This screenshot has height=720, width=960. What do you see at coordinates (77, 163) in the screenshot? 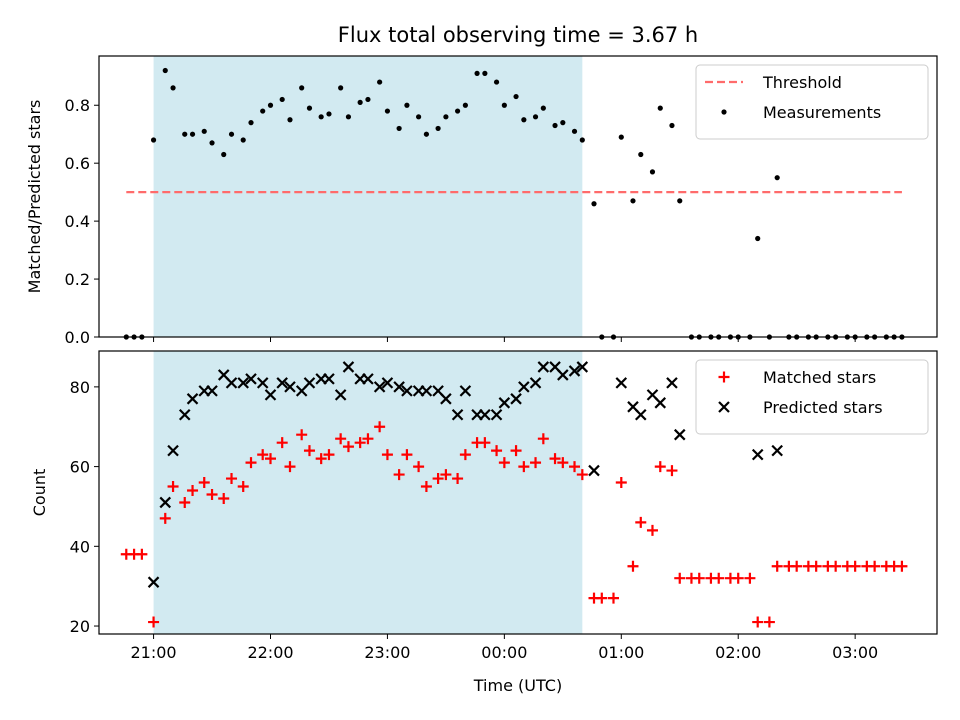
I see `y-tick-label: 0.6` at bounding box center [77, 163].